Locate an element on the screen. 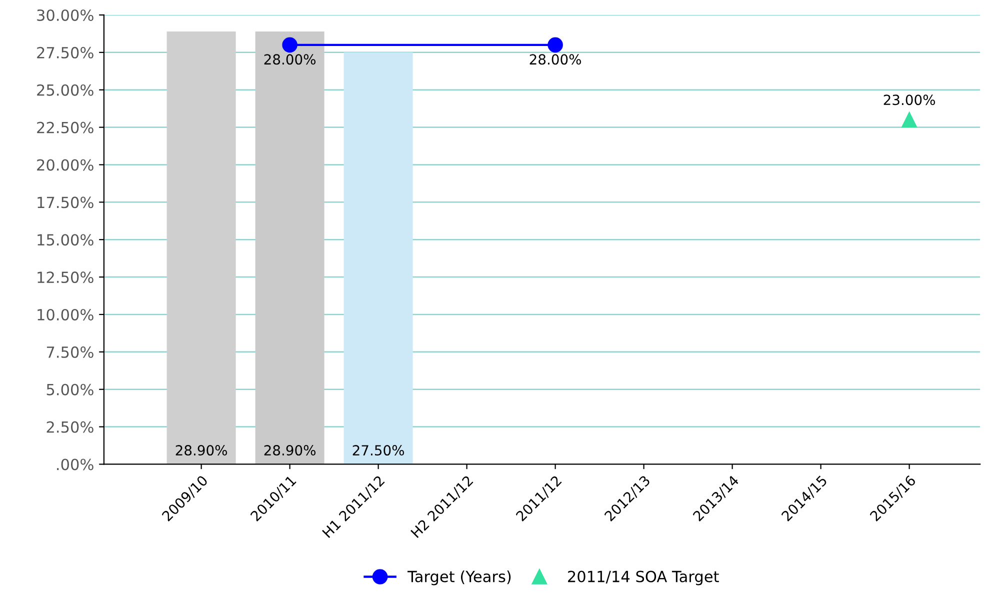  y-tick-label: 12.50% is located at coordinates (66, 278).